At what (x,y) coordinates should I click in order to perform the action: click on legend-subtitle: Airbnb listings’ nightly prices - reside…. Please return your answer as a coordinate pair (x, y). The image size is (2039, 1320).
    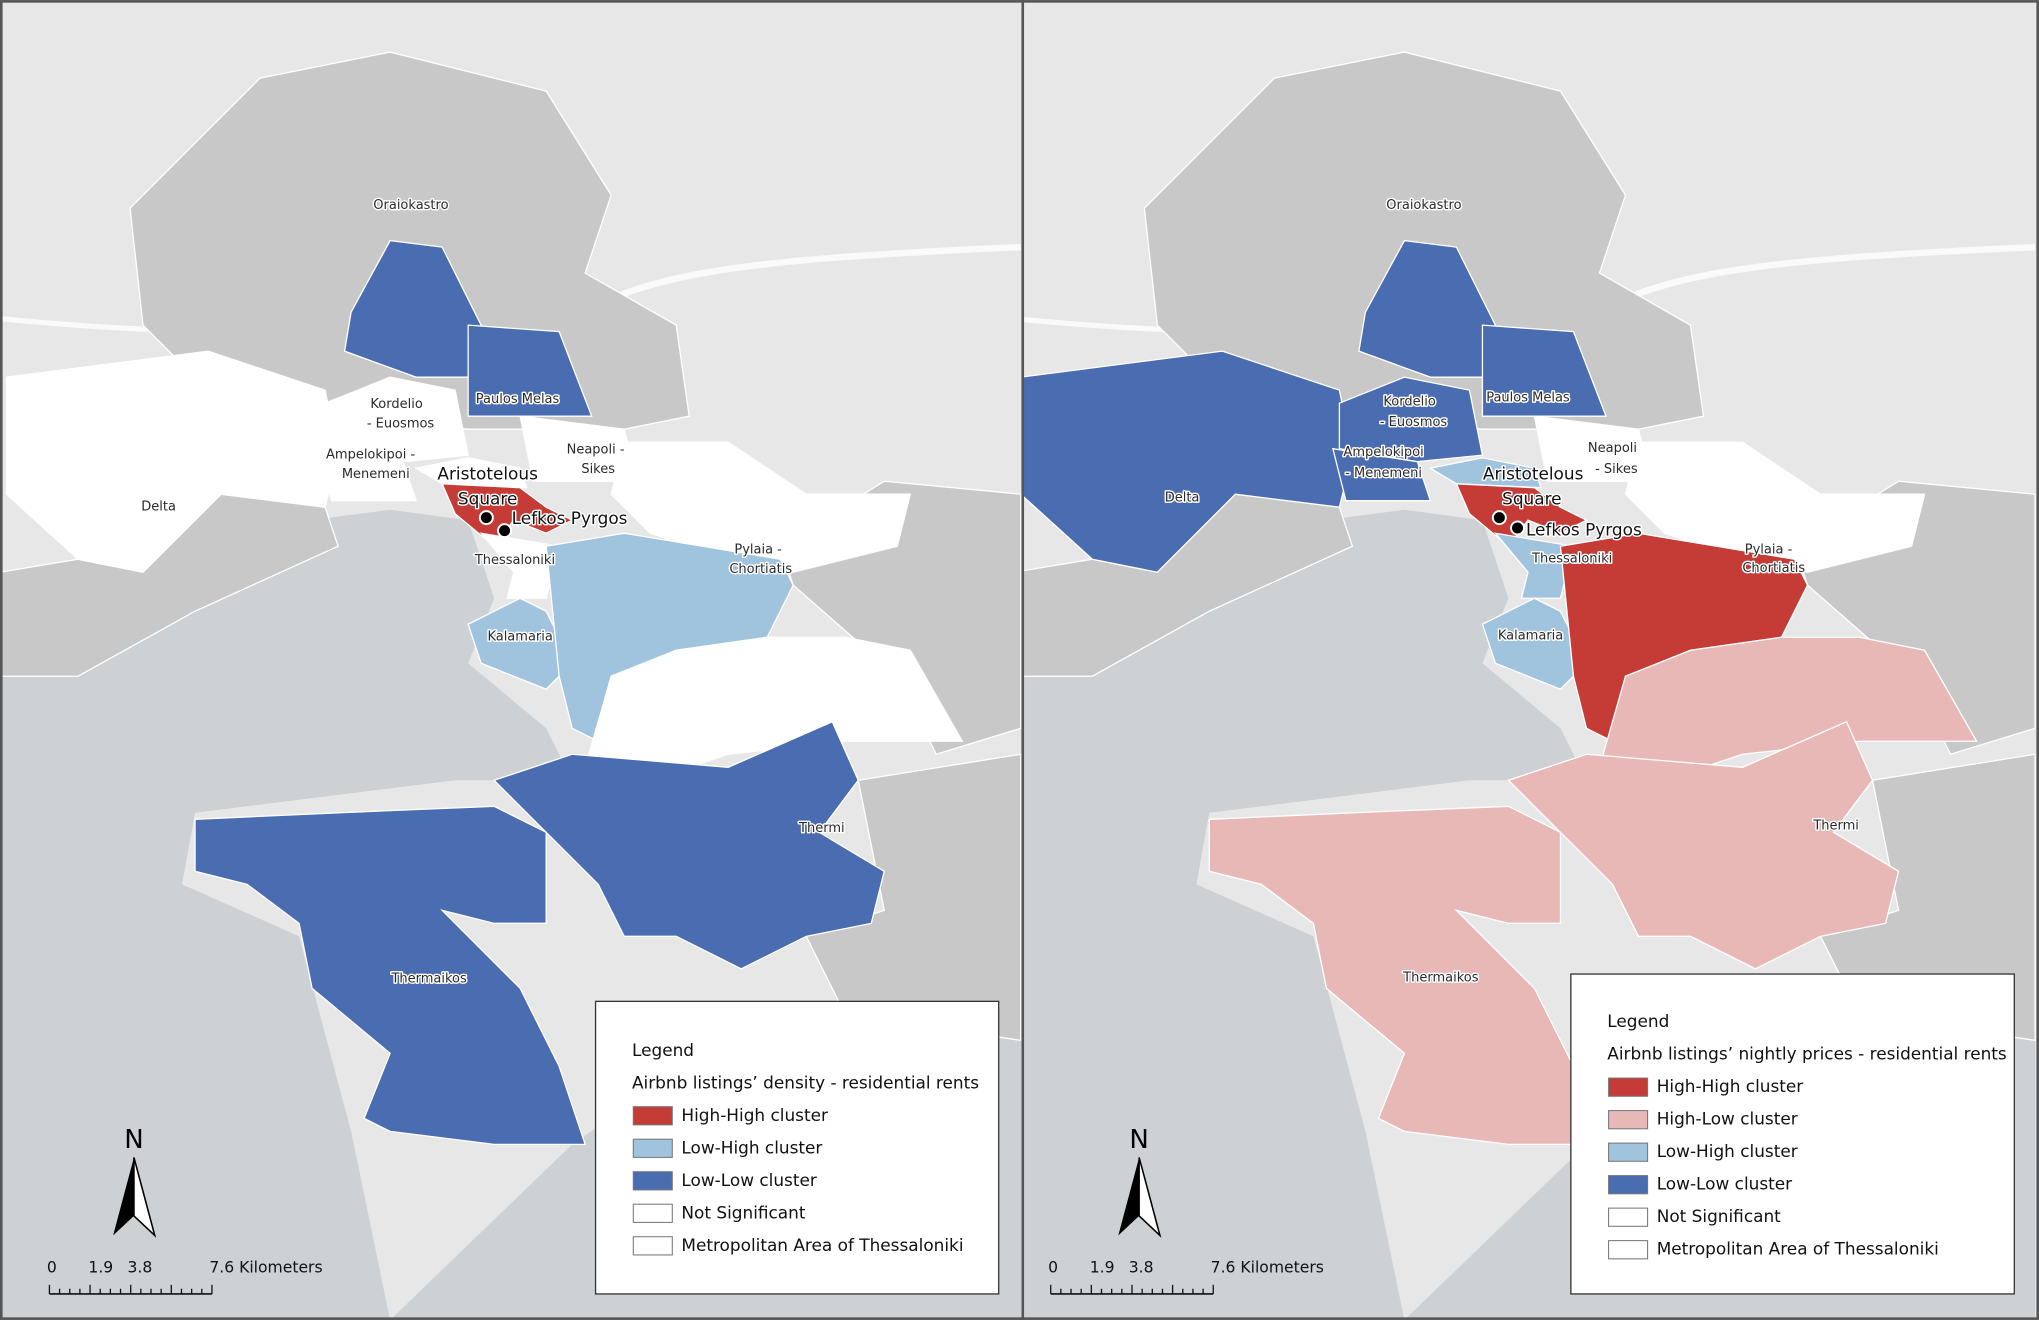
    Looking at the image, I should click on (1806, 1054).